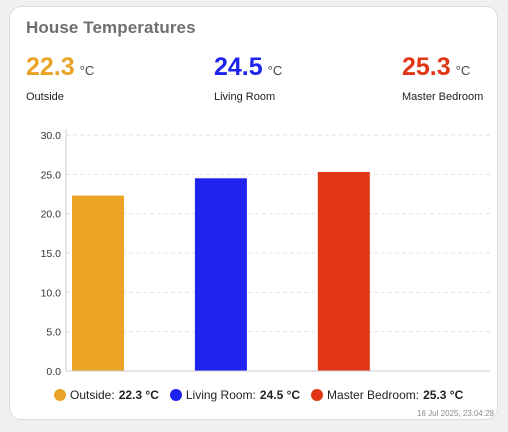  Describe the element at coordinates (51, 215) in the screenshot. I see `y-tick-label: 20.0` at that location.